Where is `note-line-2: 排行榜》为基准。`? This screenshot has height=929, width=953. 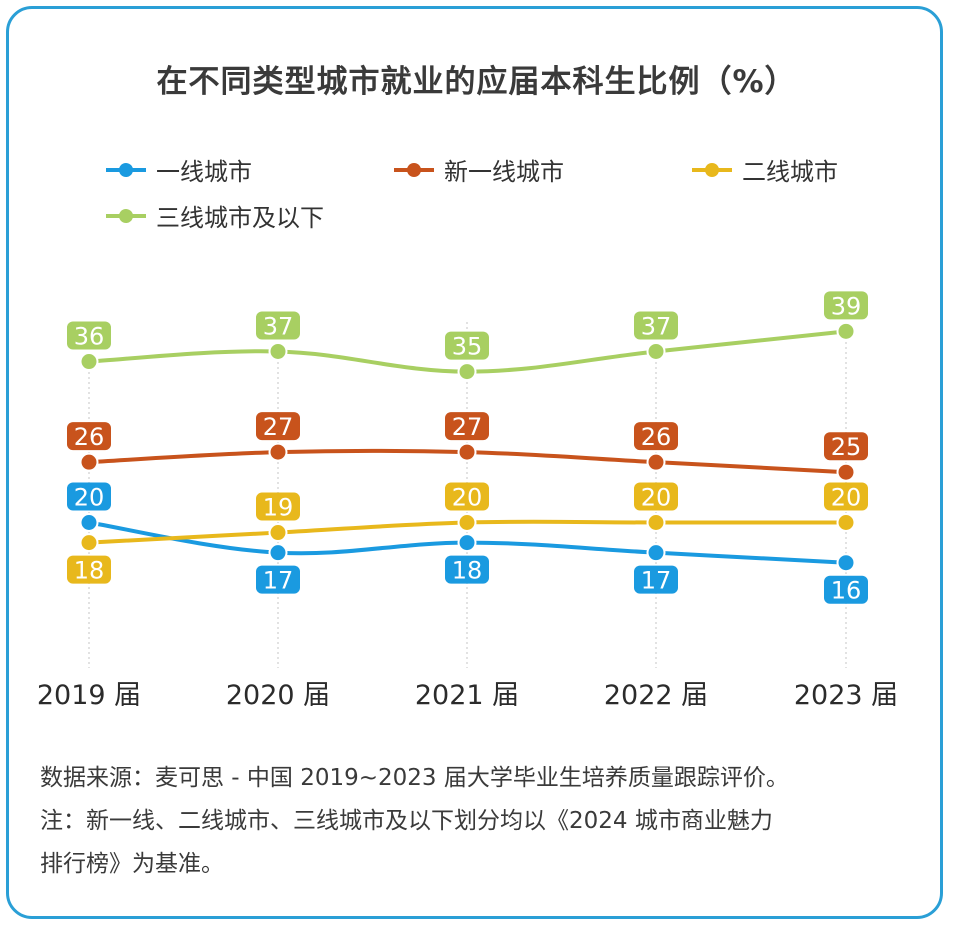
note-line-2: 排行榜》为基准。 is located at coordinates (132, 864).